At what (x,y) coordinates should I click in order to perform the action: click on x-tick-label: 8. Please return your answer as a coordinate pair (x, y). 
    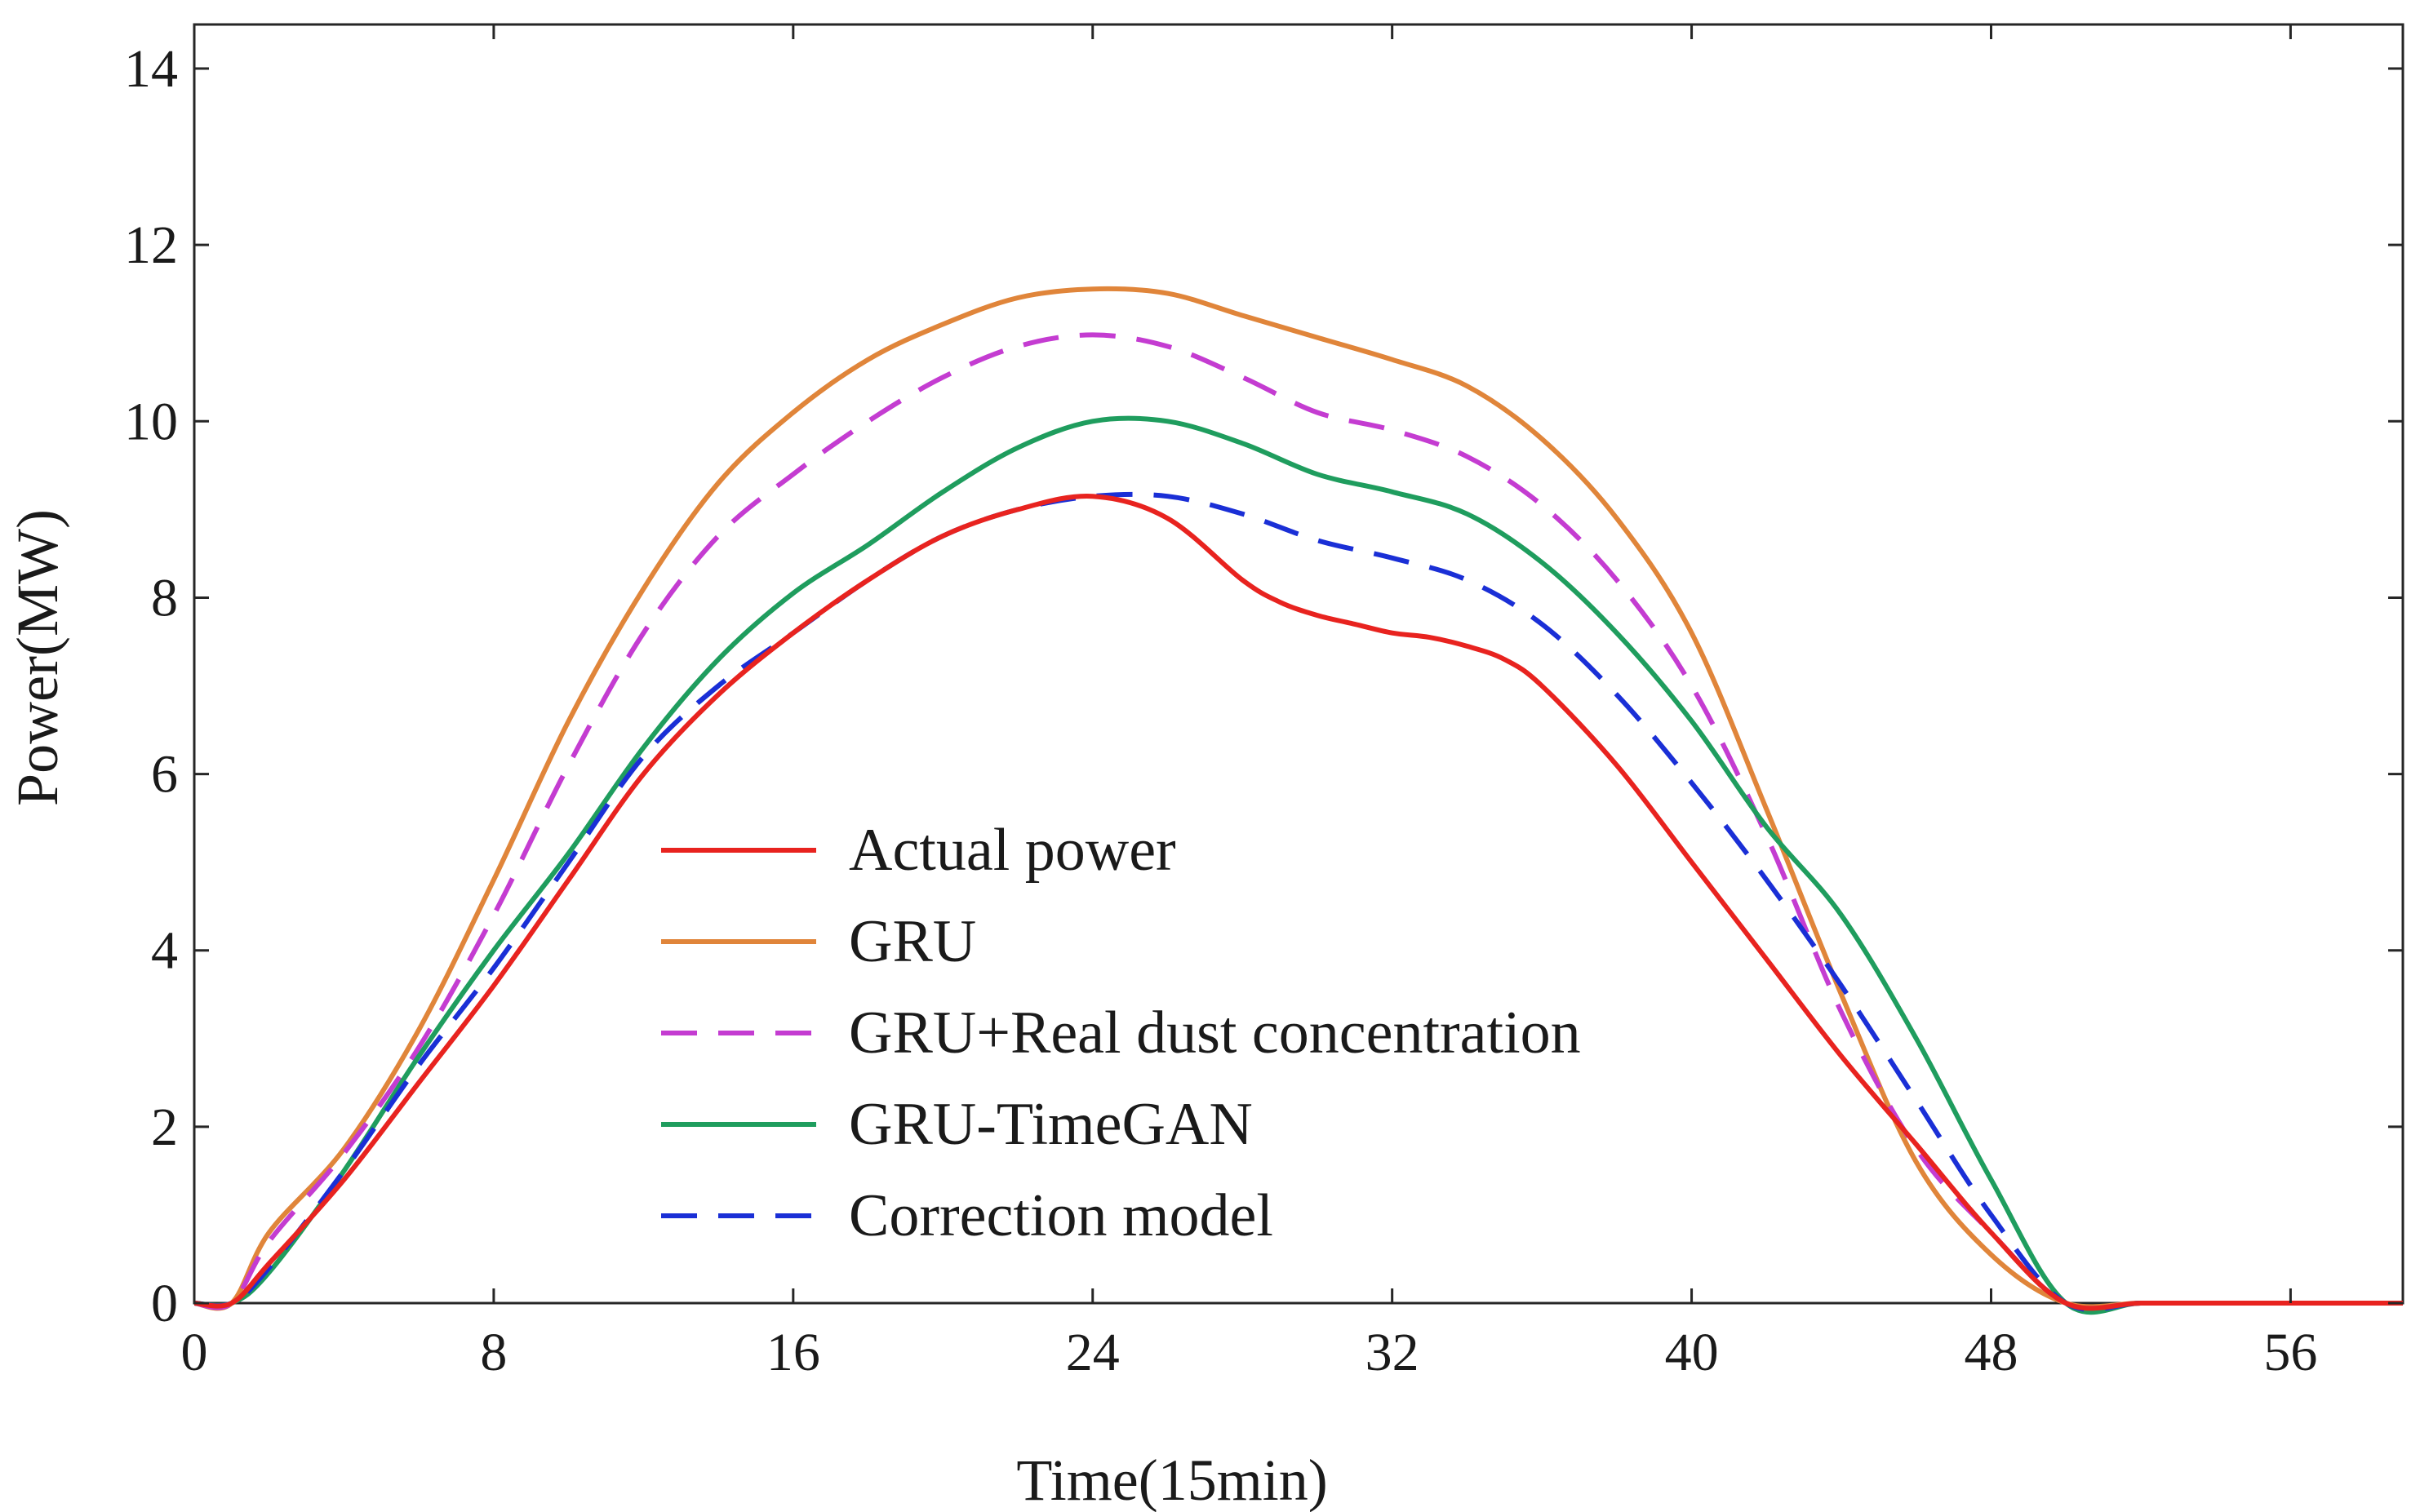
    Looking at the image, I should click on (494, 1352).